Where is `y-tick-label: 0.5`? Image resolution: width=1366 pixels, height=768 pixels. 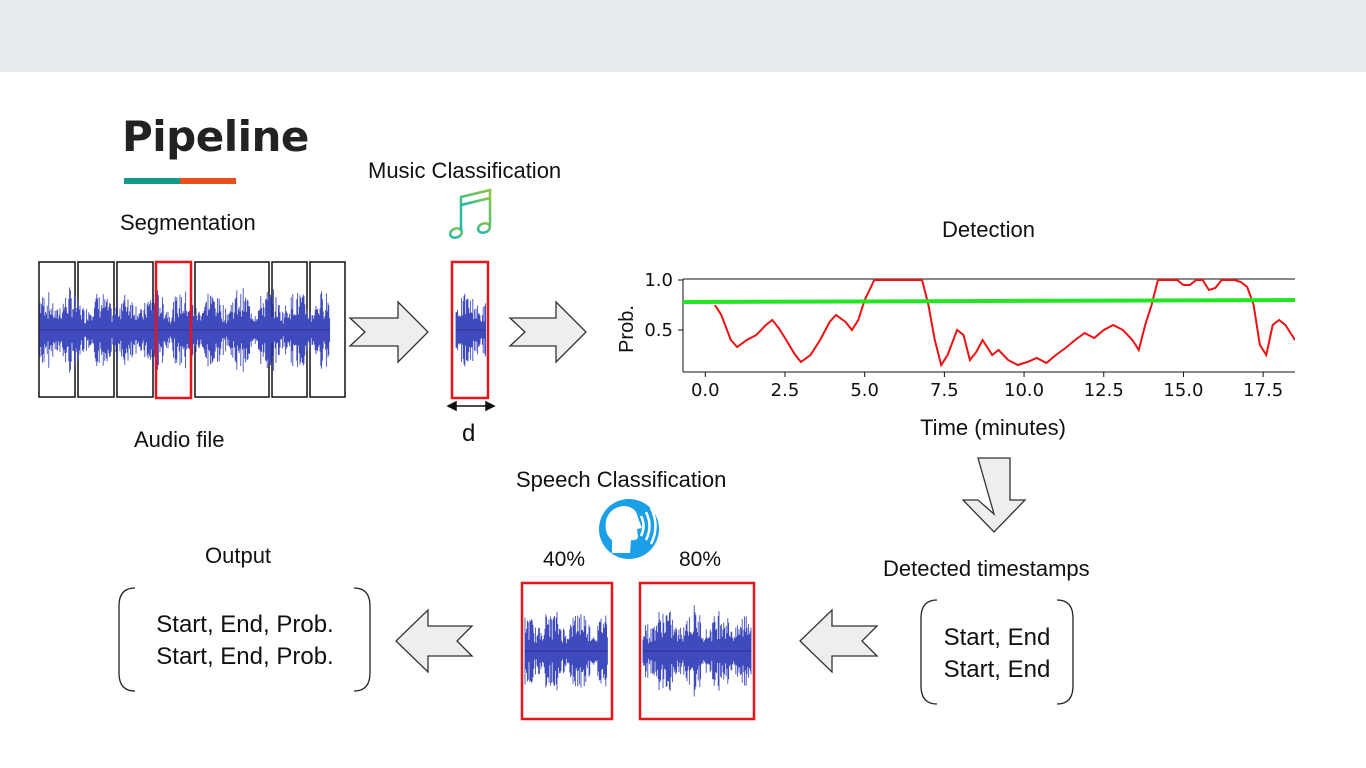 y-tick-label: 0.5 is located at coordinates (658, 330).